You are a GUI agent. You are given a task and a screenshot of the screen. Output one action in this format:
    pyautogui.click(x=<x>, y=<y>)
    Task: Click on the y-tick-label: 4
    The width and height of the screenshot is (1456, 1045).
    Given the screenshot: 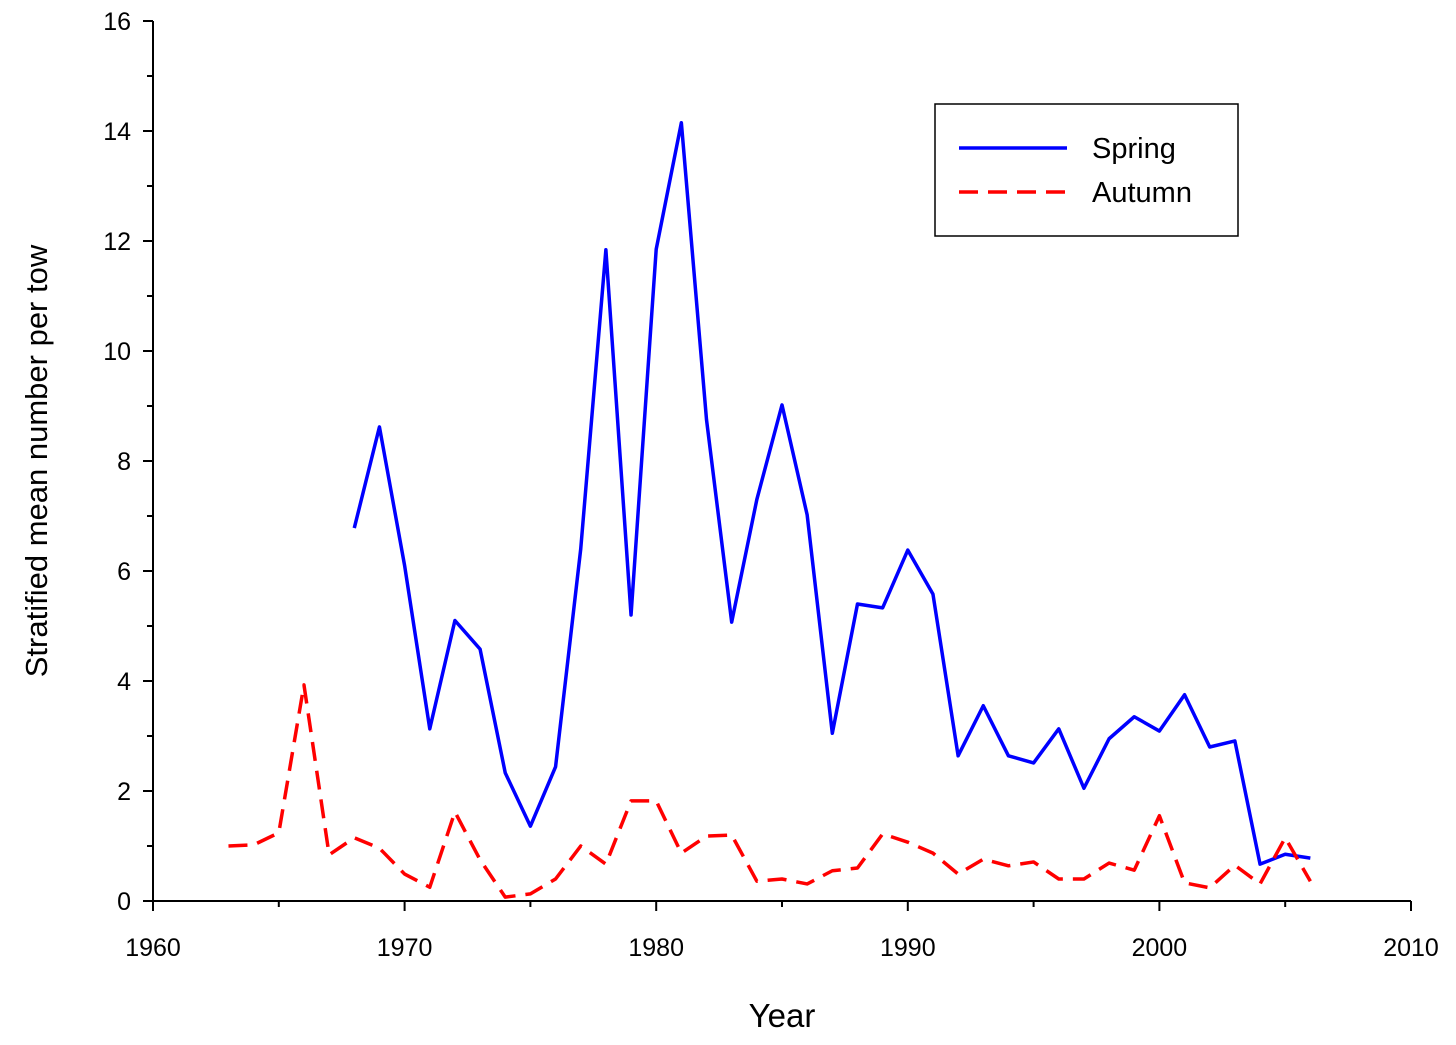 What is the action you would take?
    pyautogui.click(x=124, y=682)
    